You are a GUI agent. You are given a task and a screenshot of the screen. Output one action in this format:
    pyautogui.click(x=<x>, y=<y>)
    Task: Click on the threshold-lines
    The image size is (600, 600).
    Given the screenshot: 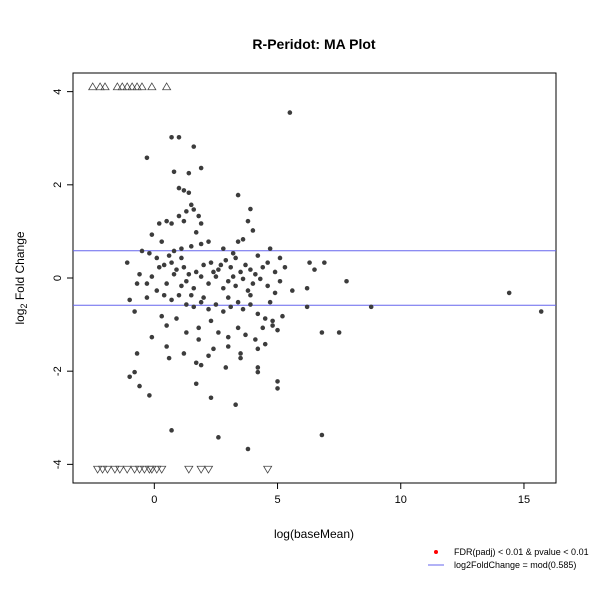 What is the action you would take?
    pyautogui.click(x=314, y=278)
    